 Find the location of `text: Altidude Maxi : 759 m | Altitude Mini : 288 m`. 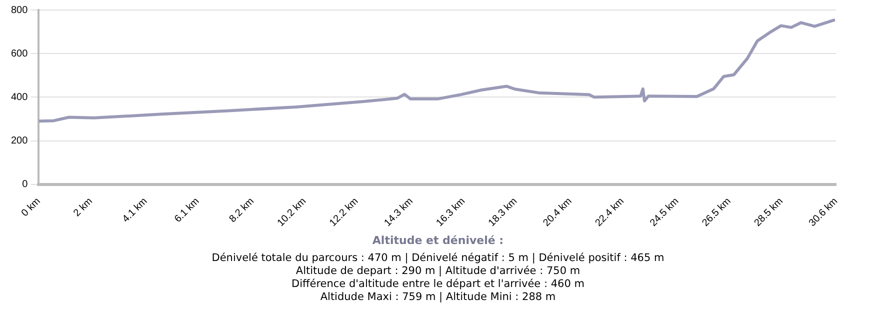

text: Altidude Maxi : 759 m | Altitude Mini : 288 m is located at coordinates (438, 297).